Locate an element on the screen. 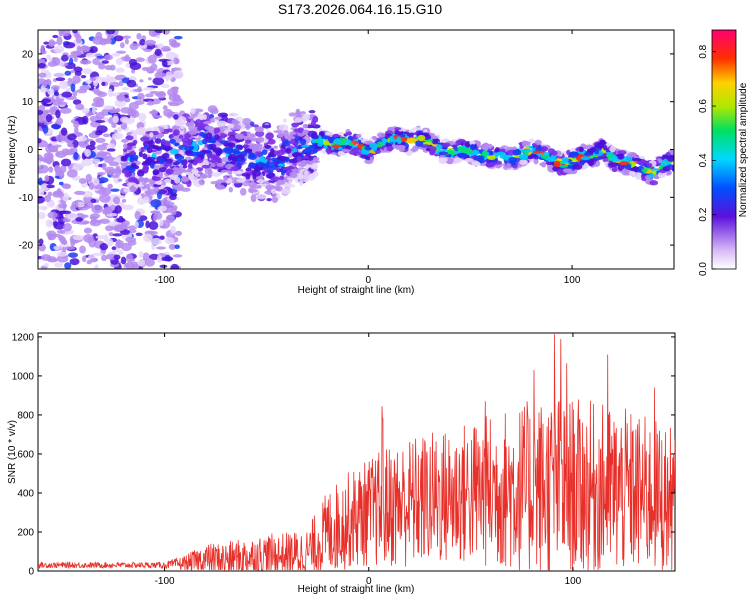 This screenshot has width=750, height=600. colorbar-ticks: 0.0 0.2 0.4 0.6 0.8 is located at coordinates (707, 160).